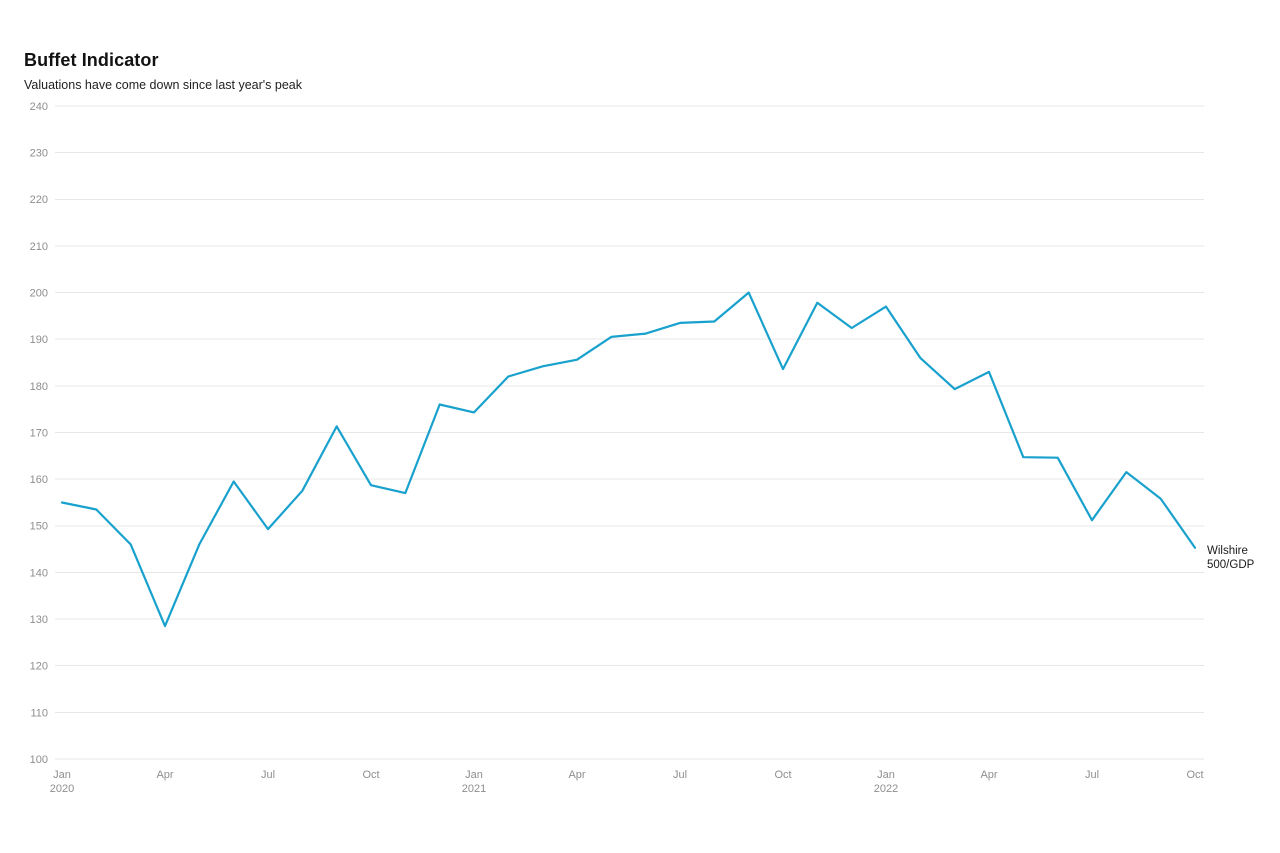  I want to click on x-tick-year-label: 2022, so click(886, 789).